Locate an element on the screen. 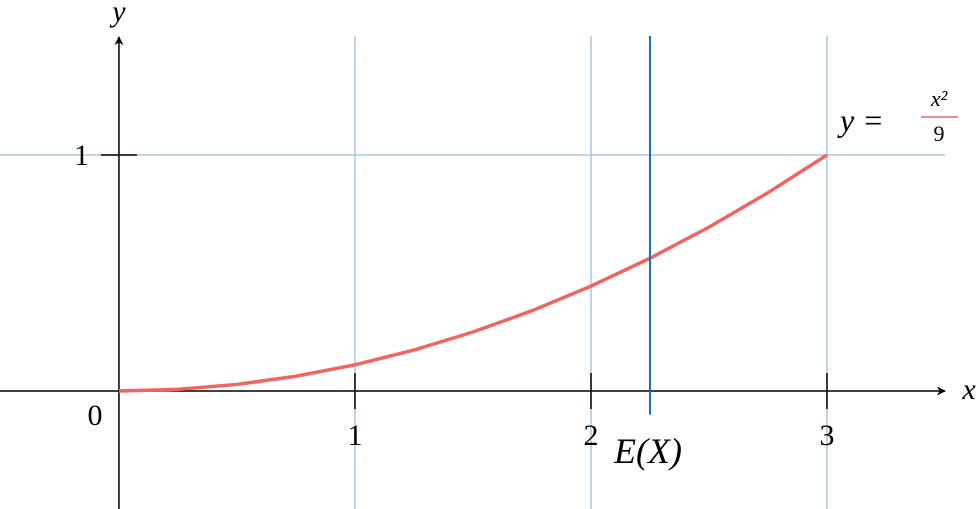  curve-label-numerator: x² is located at coordinates (939, 98).